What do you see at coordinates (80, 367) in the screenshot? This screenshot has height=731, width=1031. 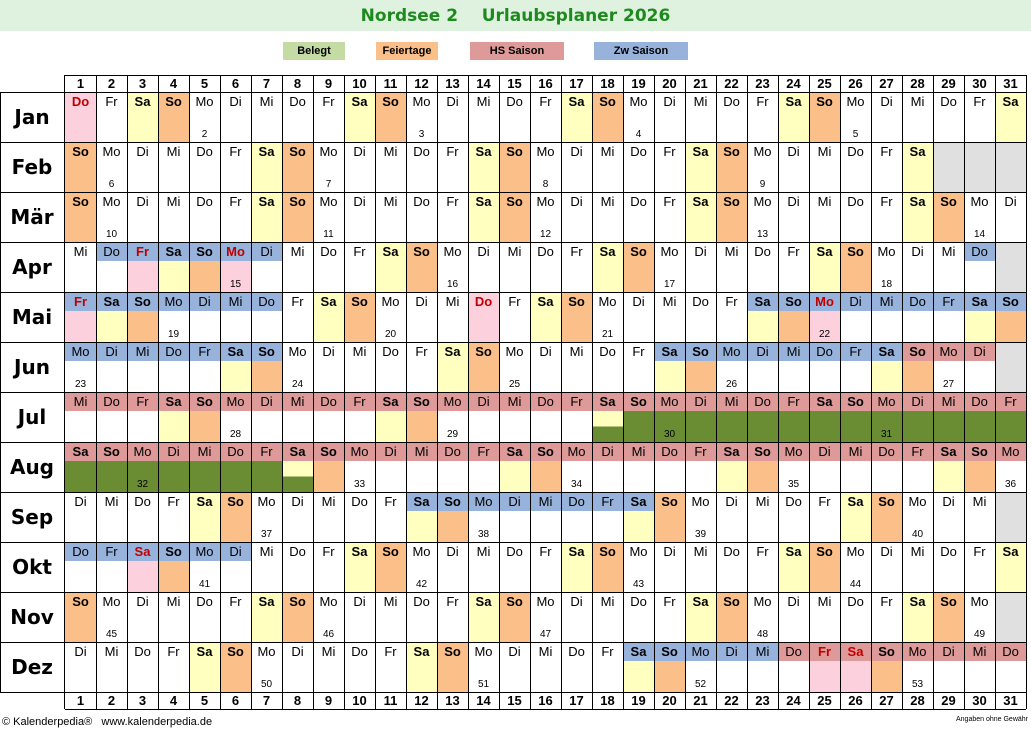 I see `day-cell: Mo 23` at bounding box center [80, 367].